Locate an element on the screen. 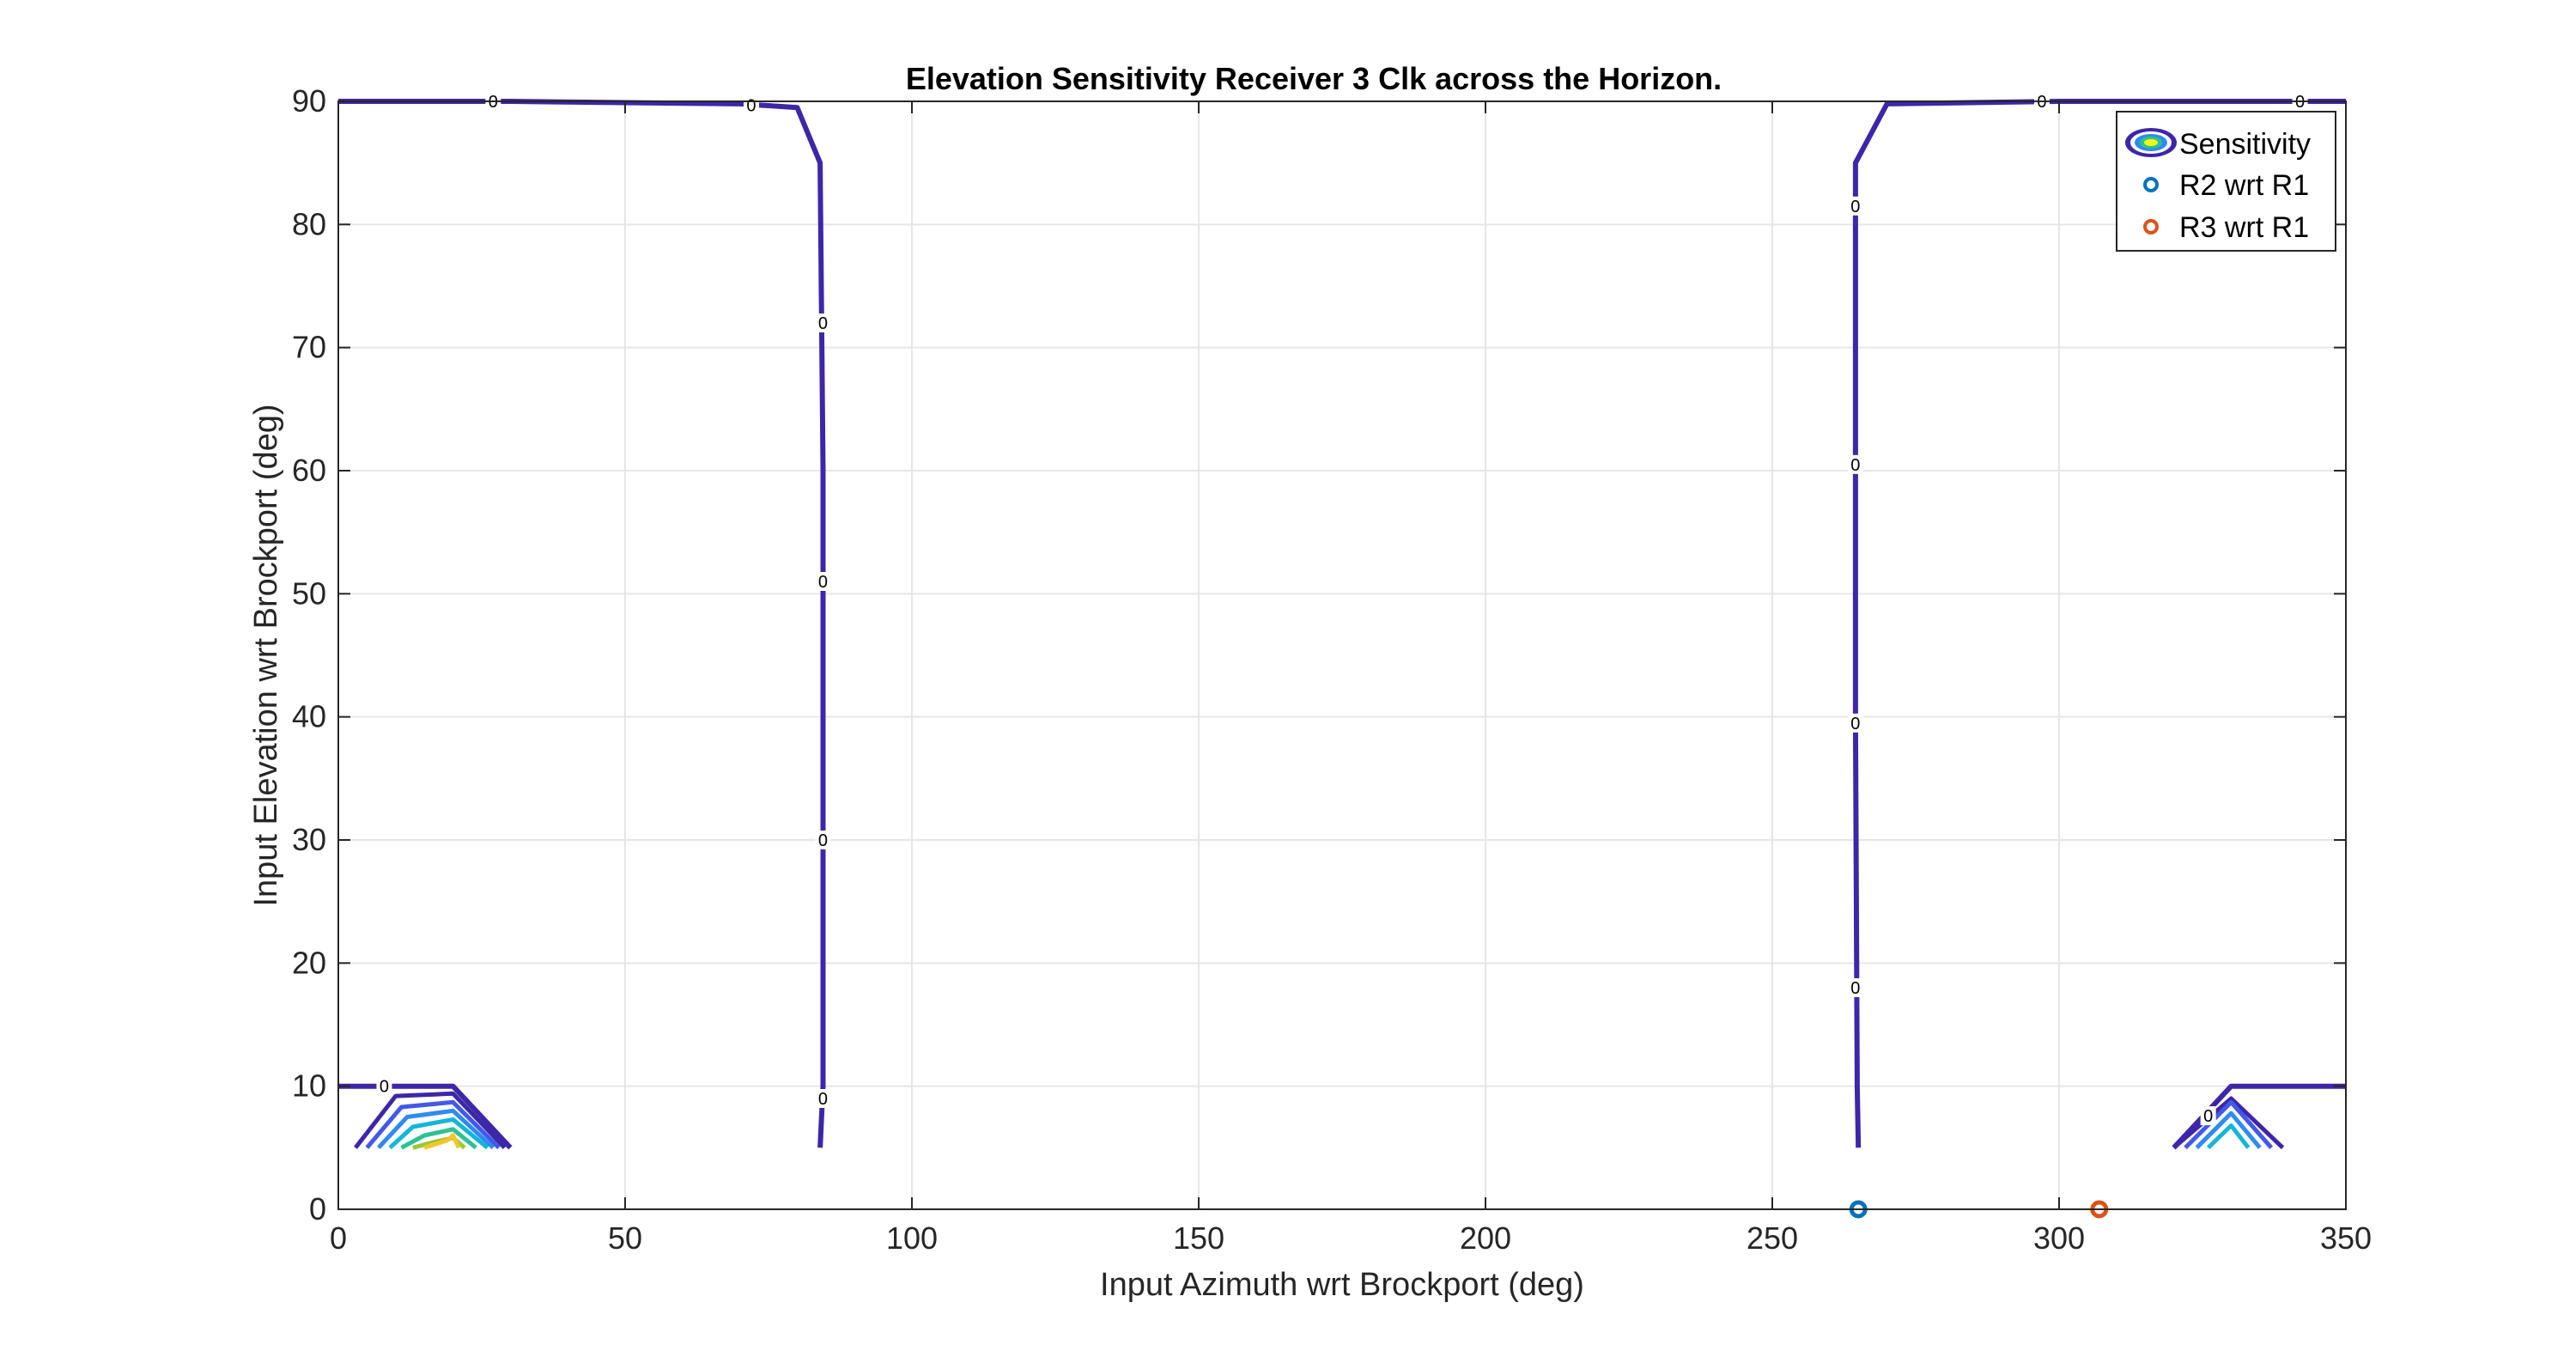 The height and width of the screenshot is (1351, 2576). x-tick-label: 350 is located at coordinates (2346, 1238).